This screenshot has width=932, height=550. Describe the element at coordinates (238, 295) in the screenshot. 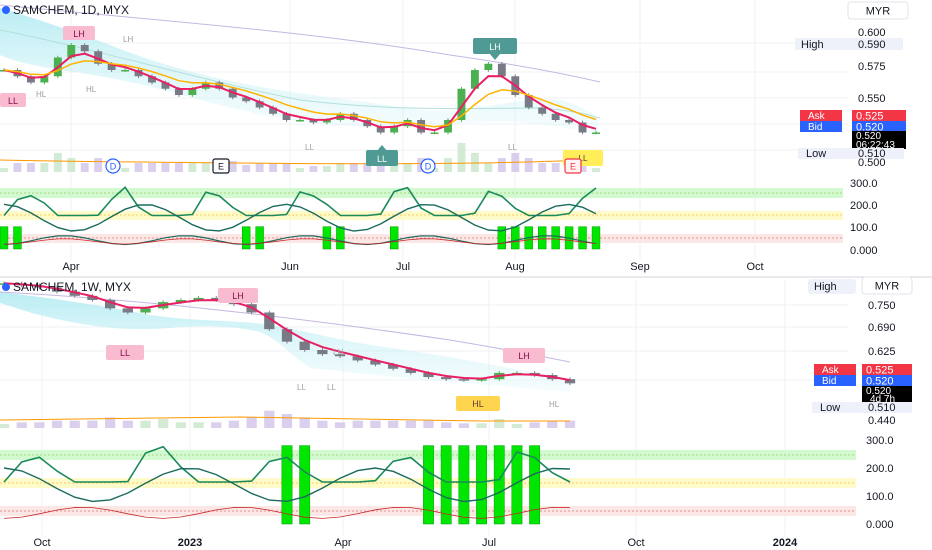

I see `bottom-marker-lh-1: LH` at that location.